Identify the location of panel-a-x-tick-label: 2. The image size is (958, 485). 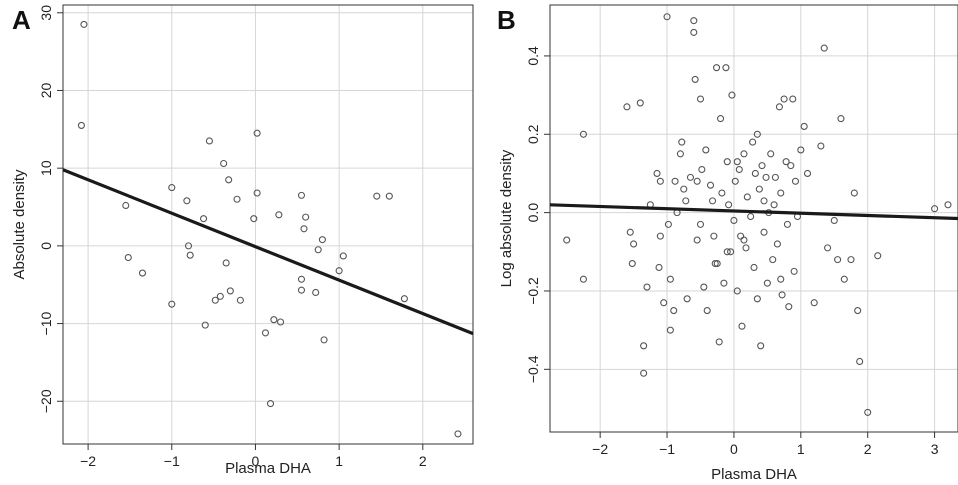
(423, 461).